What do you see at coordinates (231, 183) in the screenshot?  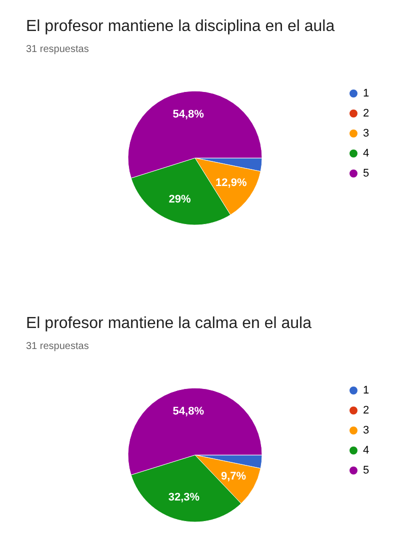 I see `data-label: 12,9%` at bounding box center [231, 183].